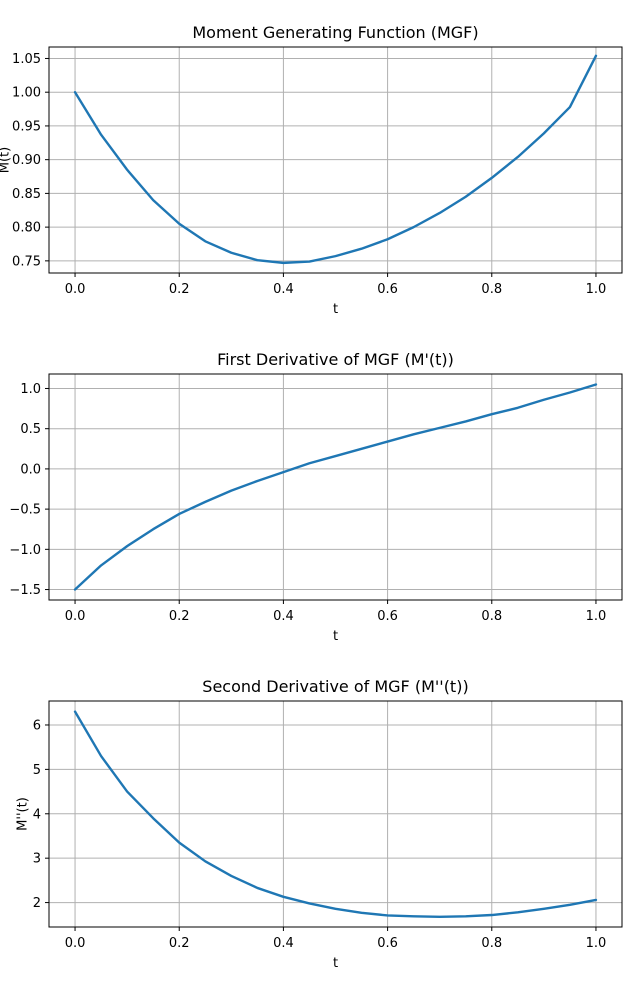 The image size is (631, 999). Describe the element at coordinates (26, 194) in the screenshot. I see `chart-0-y-tick-label: 0.85` at that location.